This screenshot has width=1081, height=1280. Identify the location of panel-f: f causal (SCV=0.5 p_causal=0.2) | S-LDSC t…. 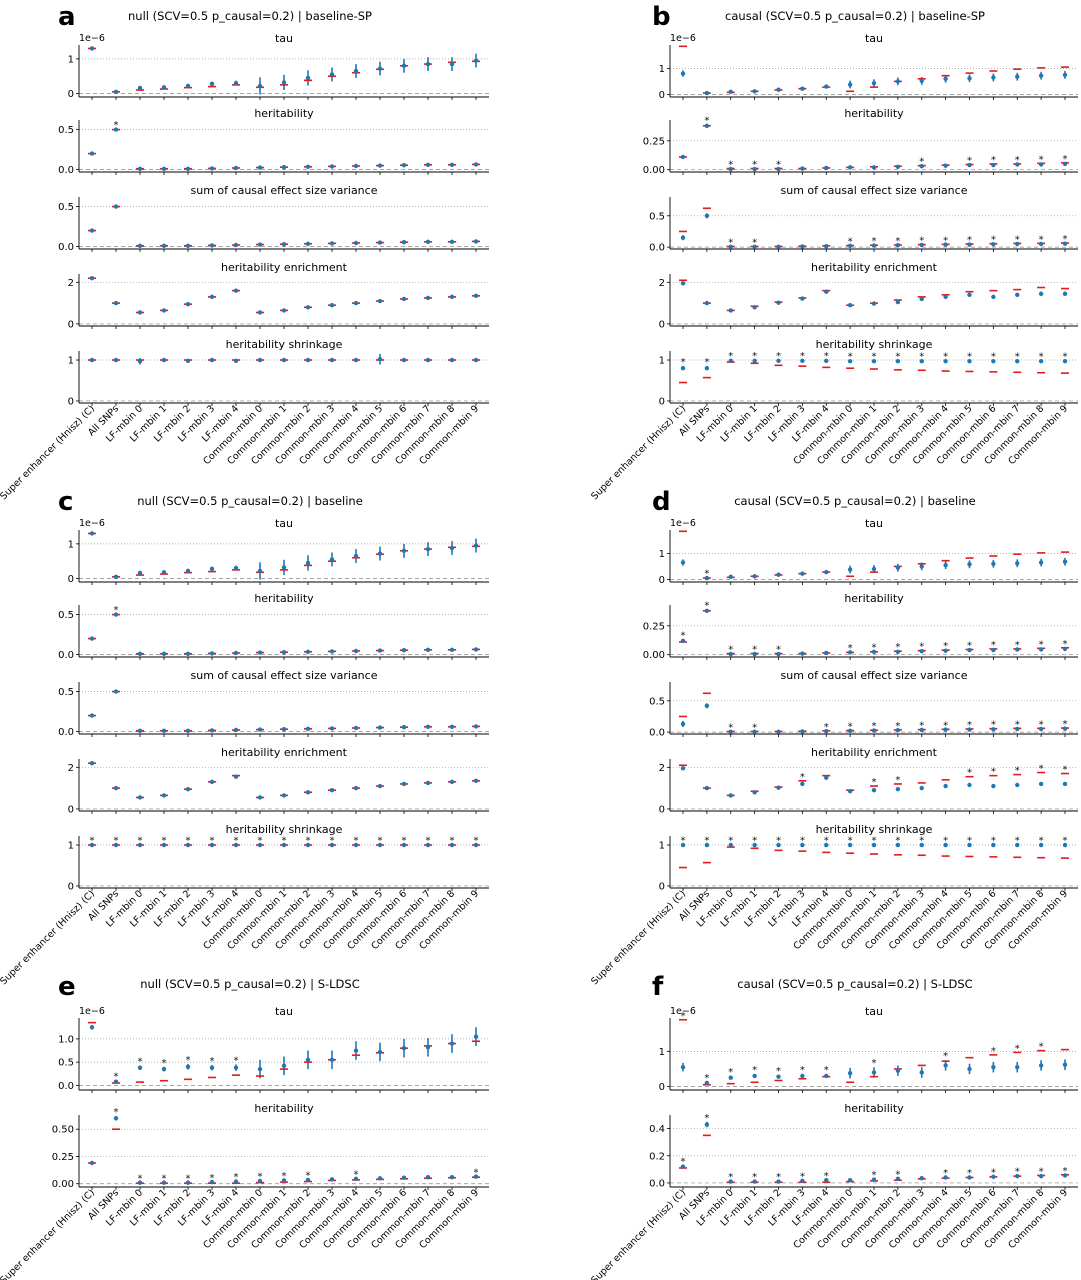
(833, 1126).